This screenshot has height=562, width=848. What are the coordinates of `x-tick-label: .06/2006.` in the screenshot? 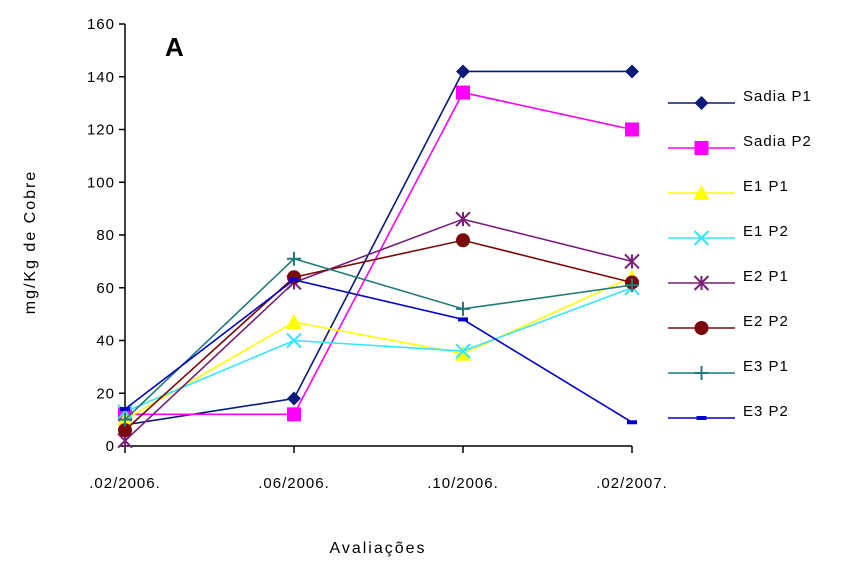 It's located at (294, 483).